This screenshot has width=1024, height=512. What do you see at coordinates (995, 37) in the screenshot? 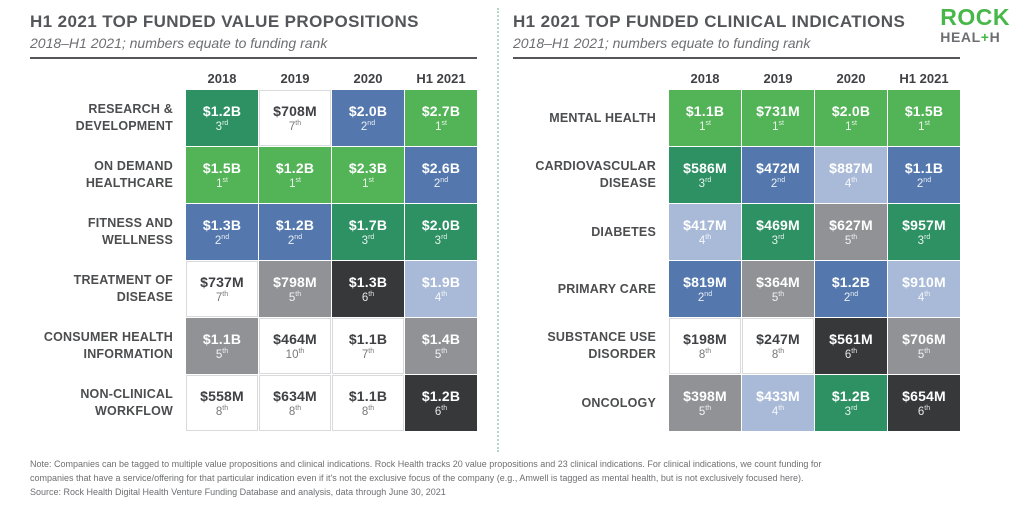
I see `logo-h-text: H` at bounding box center [995, 37].